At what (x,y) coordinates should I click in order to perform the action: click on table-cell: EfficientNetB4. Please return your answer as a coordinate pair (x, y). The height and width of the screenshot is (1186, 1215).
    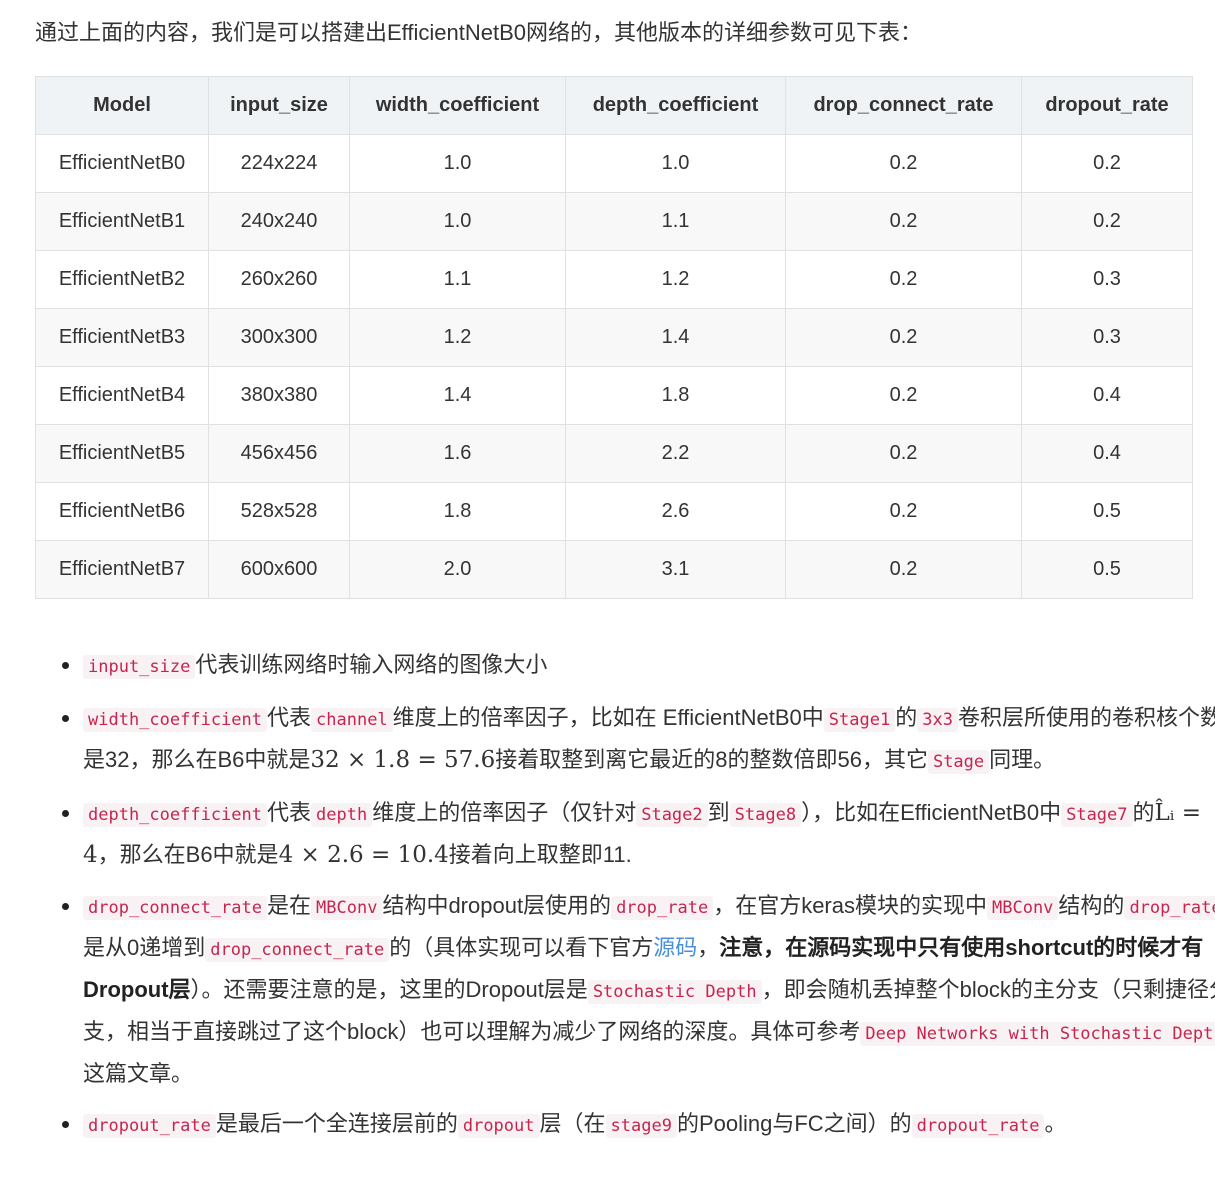
    Looking at the image, I should click on (122, 395).